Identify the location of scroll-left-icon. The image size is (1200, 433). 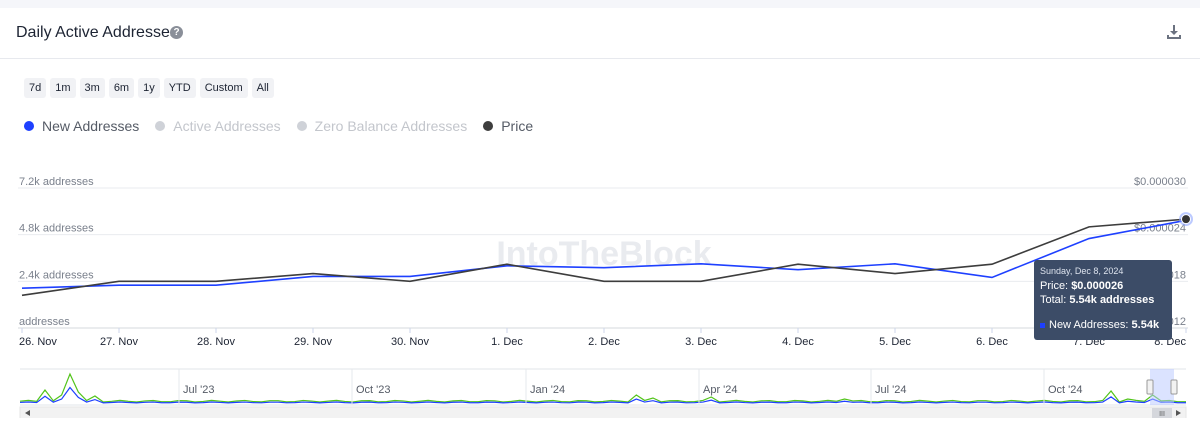
(27, 413).